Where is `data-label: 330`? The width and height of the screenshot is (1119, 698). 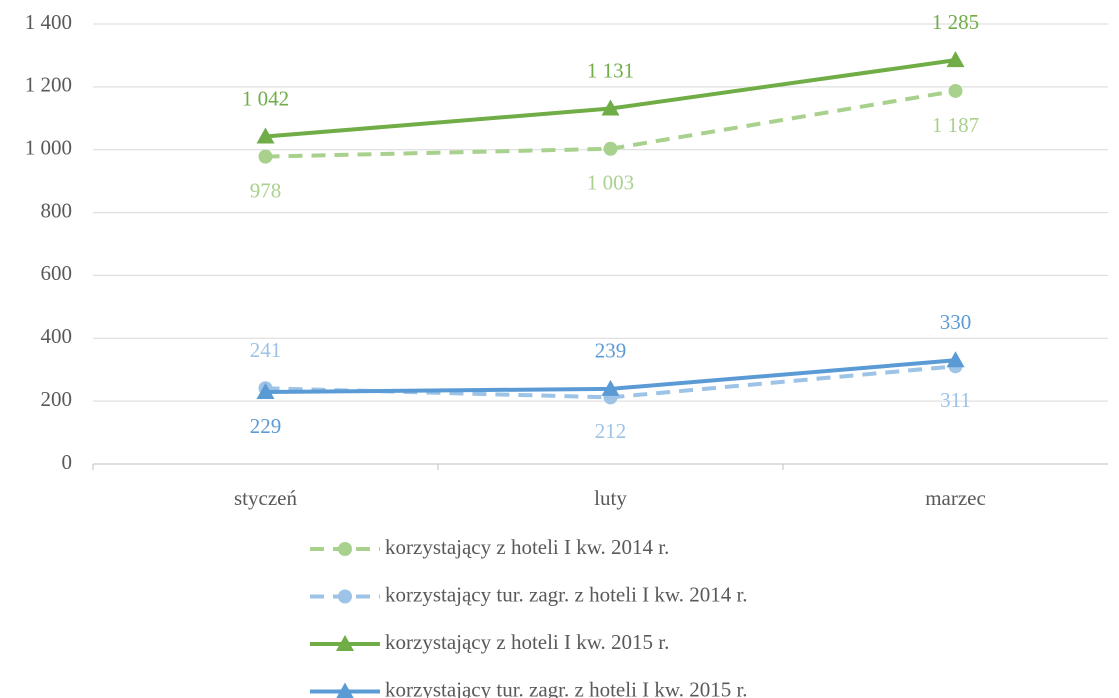 data-label: 330 is located at coordinates (956, 322).